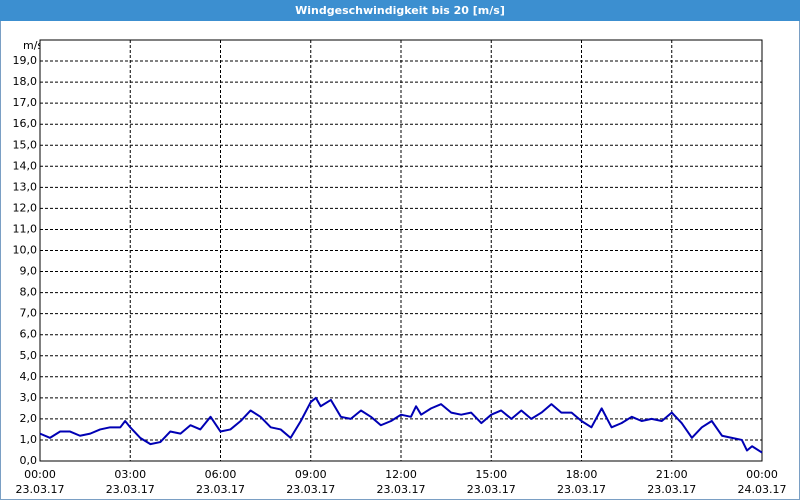 This screenshot has height=504, width=800. I want to click on x-tick-label: 18:00, so click(582, 474).